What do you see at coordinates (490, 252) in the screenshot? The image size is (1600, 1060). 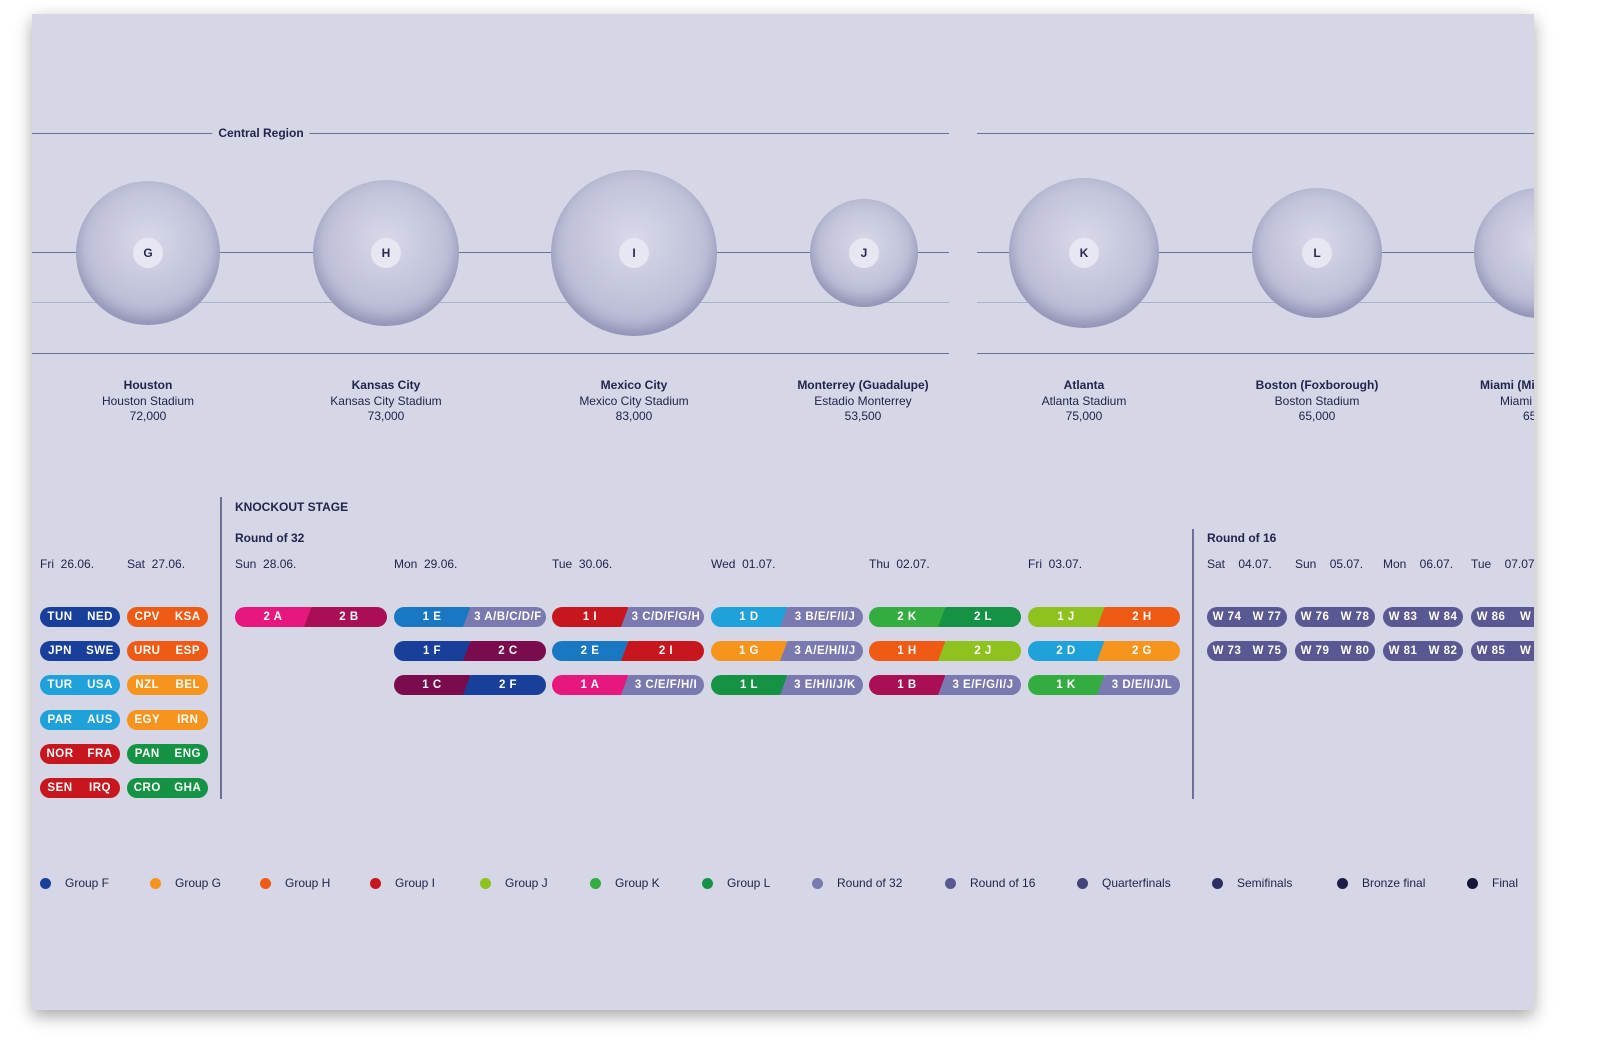 I see `venue-connector` at bounding box center [490, 252].